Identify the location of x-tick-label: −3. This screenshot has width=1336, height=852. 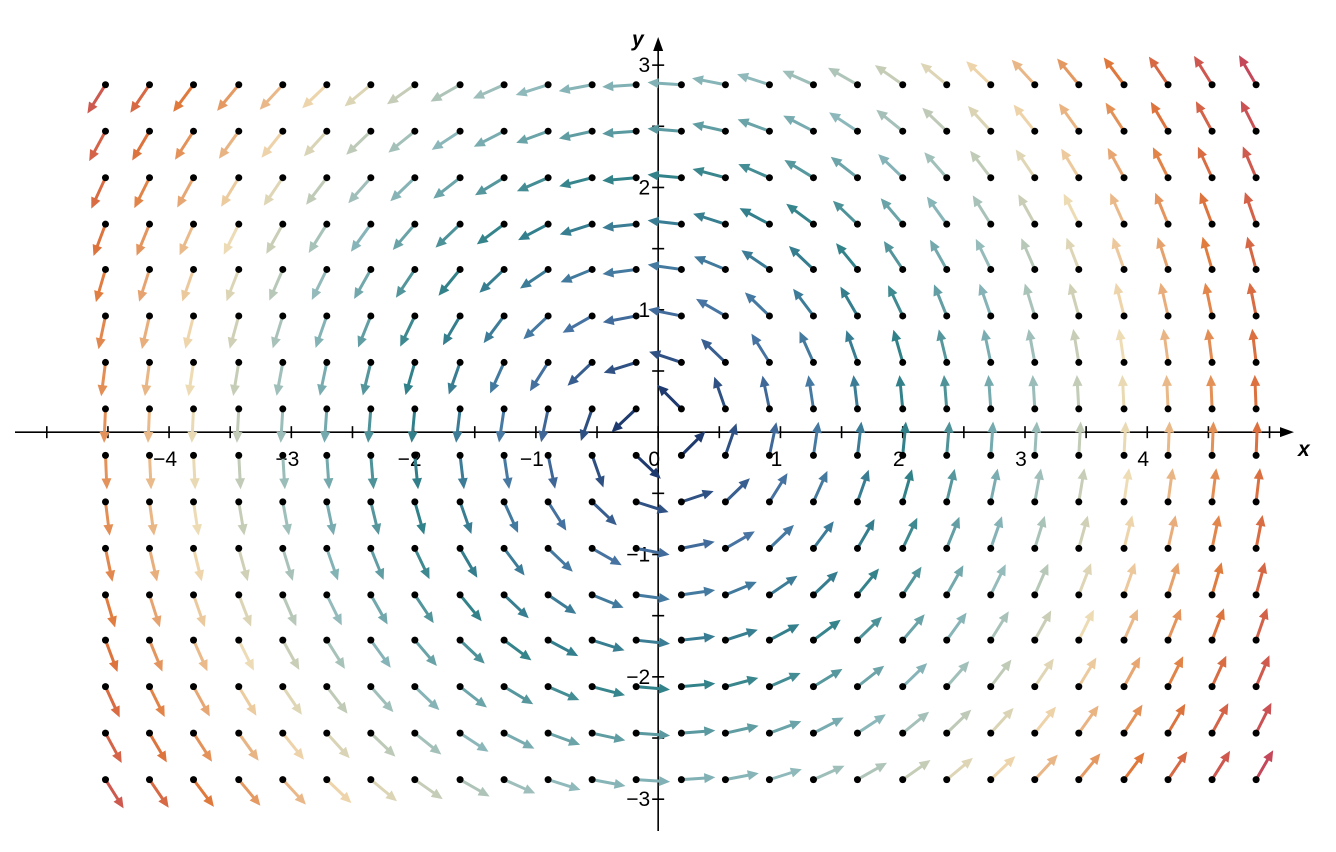
(287, 459).